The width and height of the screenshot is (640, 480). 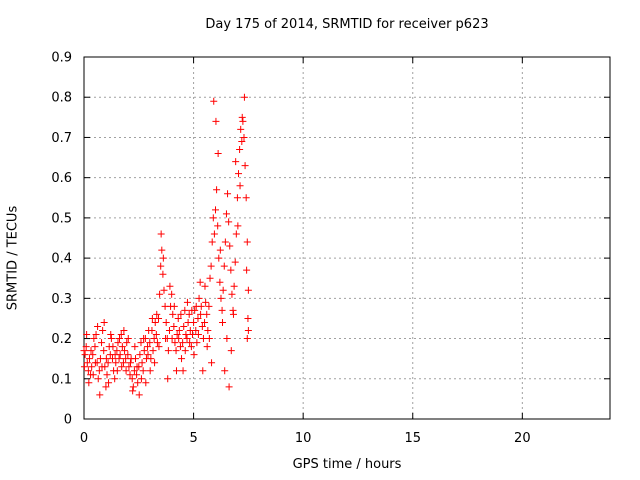 What do you see at coordinates (68, 420) in the screenshot?
I see `y-tick-label: 0` at bounding box center [68, 420].